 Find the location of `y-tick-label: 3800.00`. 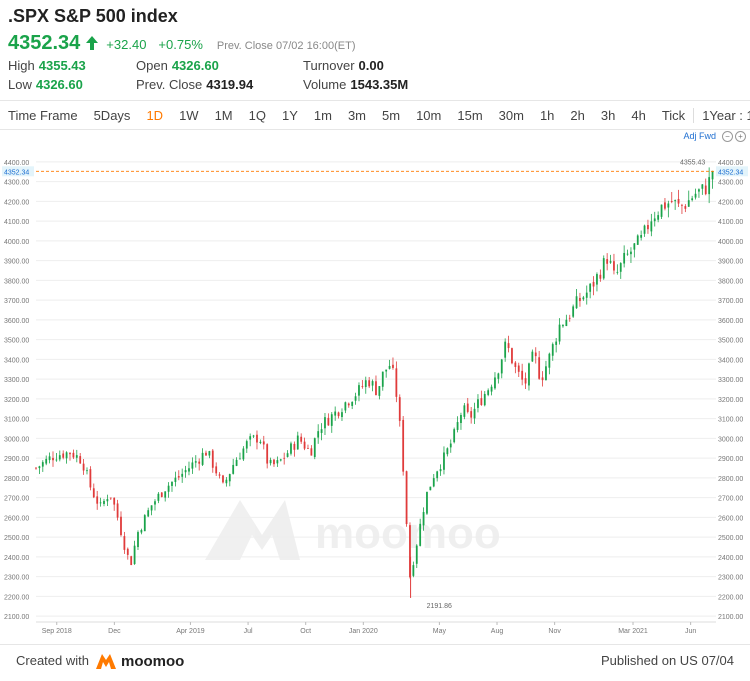

y-tick-label: 3800.00 is located at coordinates (16, 281).